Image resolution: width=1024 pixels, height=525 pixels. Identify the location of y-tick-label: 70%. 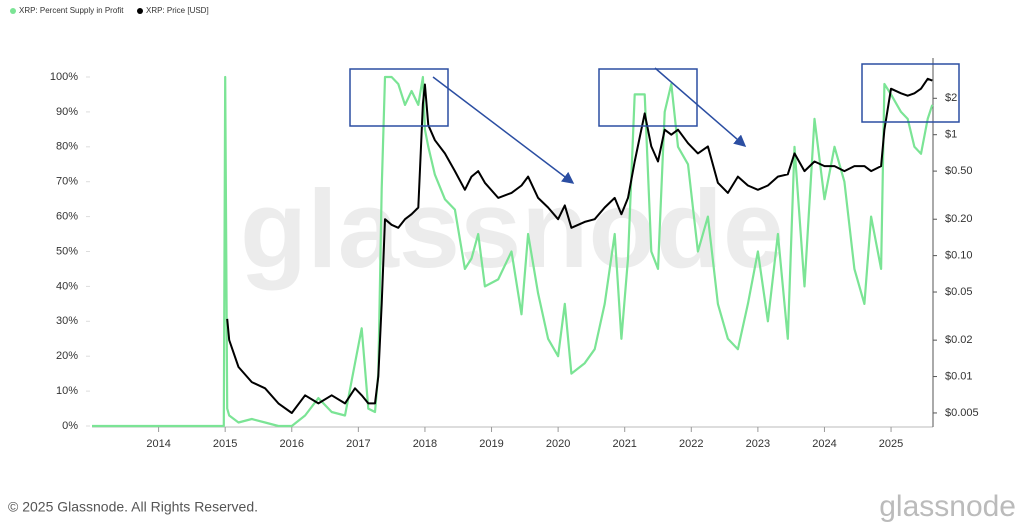
(67, 182).